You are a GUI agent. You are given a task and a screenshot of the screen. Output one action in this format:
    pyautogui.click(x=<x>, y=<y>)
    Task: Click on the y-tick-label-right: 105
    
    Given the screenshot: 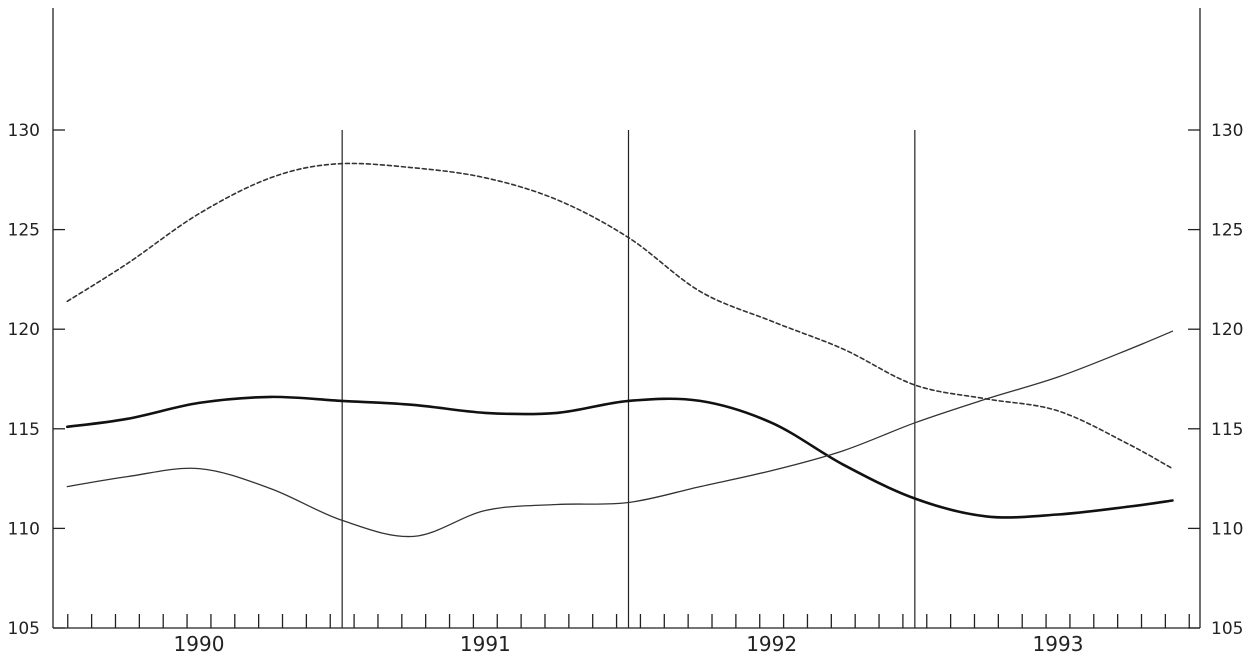 What is the action you would take?
    pyautogui.click(x=1227, y=629)
    